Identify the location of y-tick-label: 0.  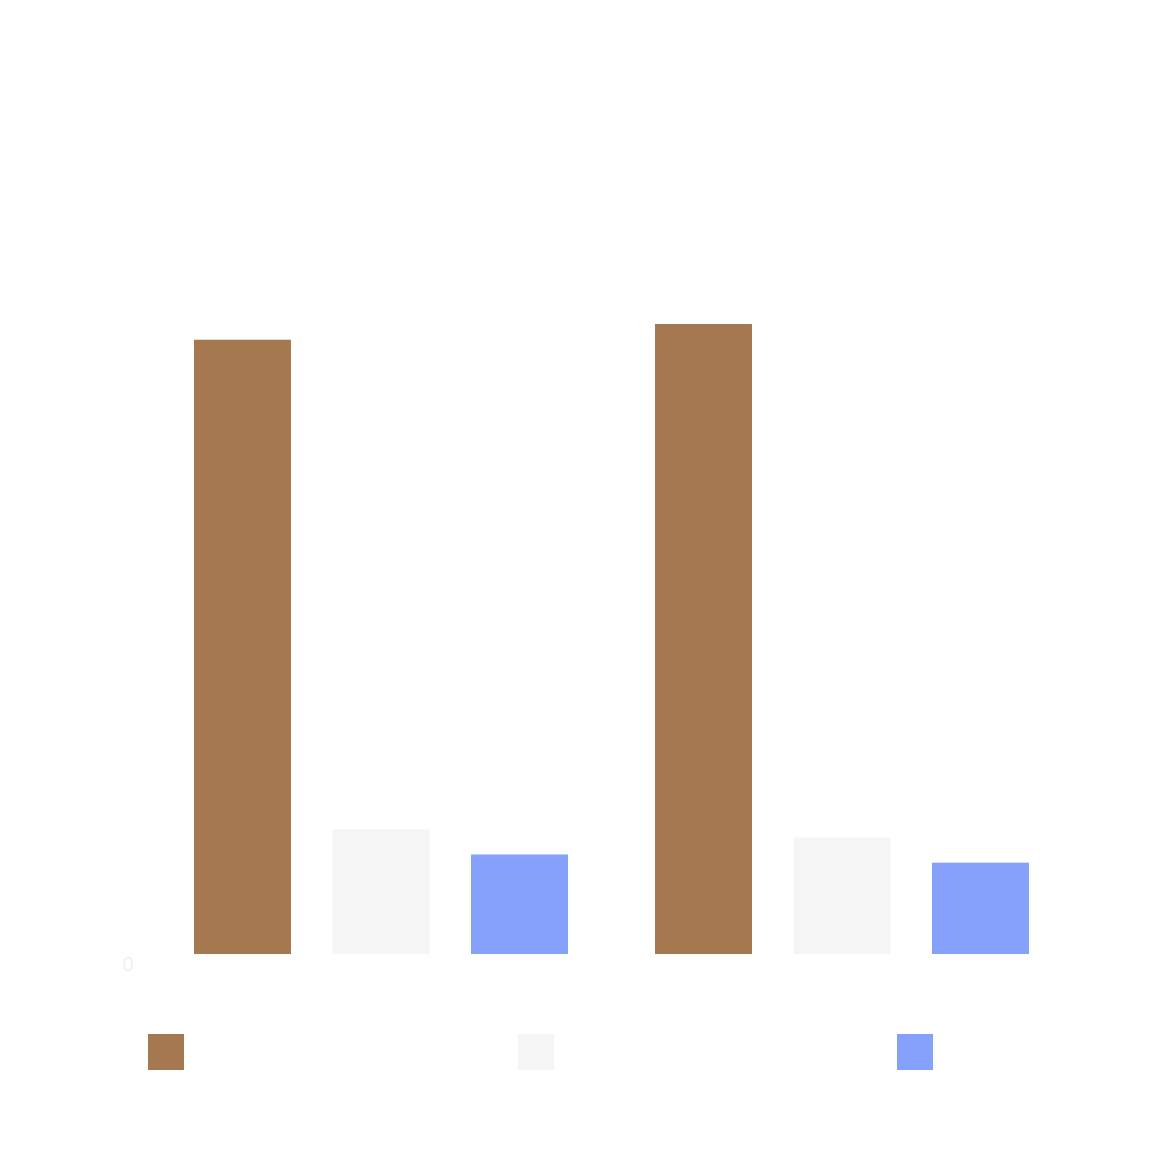
(127, 965).